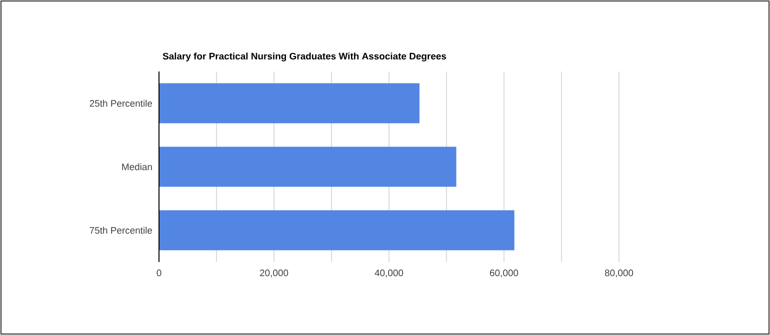  I want to click on y-tick-label: 75th Percentile, so click(121, 230).